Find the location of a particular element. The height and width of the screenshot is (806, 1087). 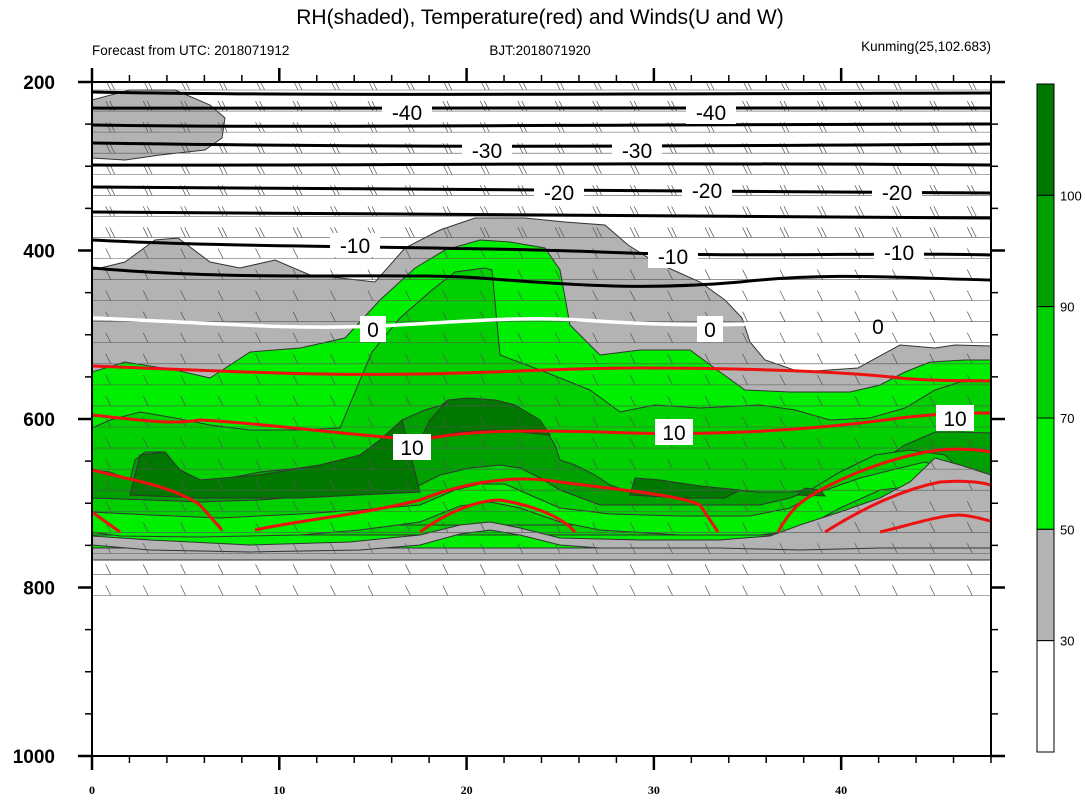

contour-label-red: 10 is located at coordinates (954, 419).